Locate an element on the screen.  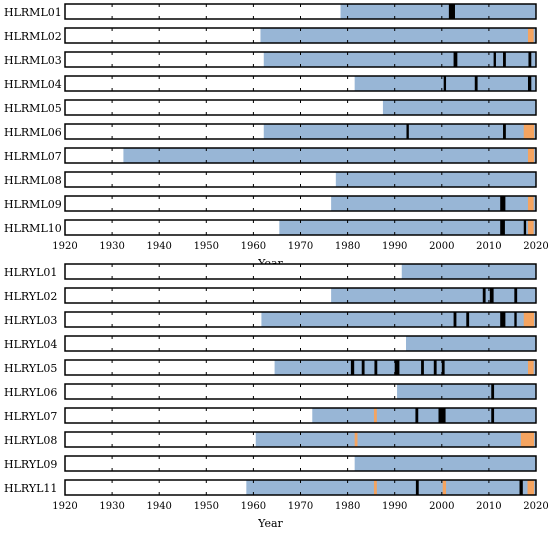
station-label: HLRML07 is located at coordinates (33, 156).